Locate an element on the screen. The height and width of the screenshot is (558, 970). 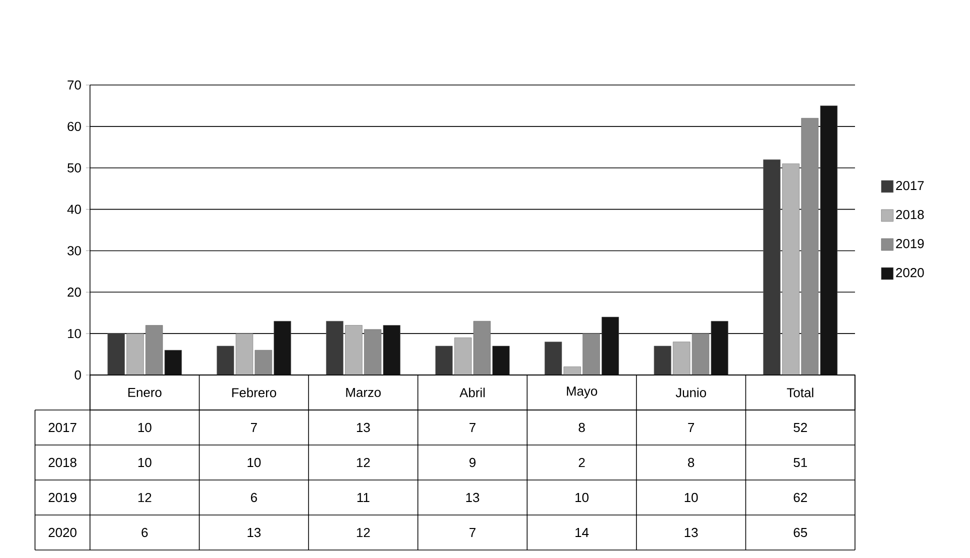
x-tick-label: Mayo is located at coordinates (582, 392).